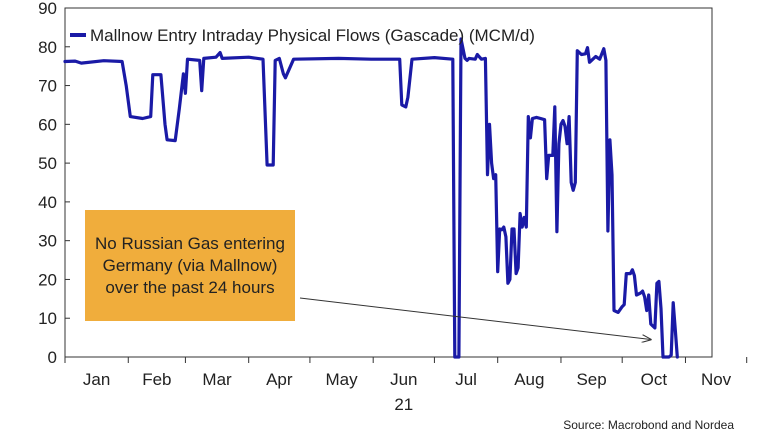  What do you see at coordinates (591, 379) in the screenshot?
I see `x-tick-label: Sep` at bounding box center [591, 379].